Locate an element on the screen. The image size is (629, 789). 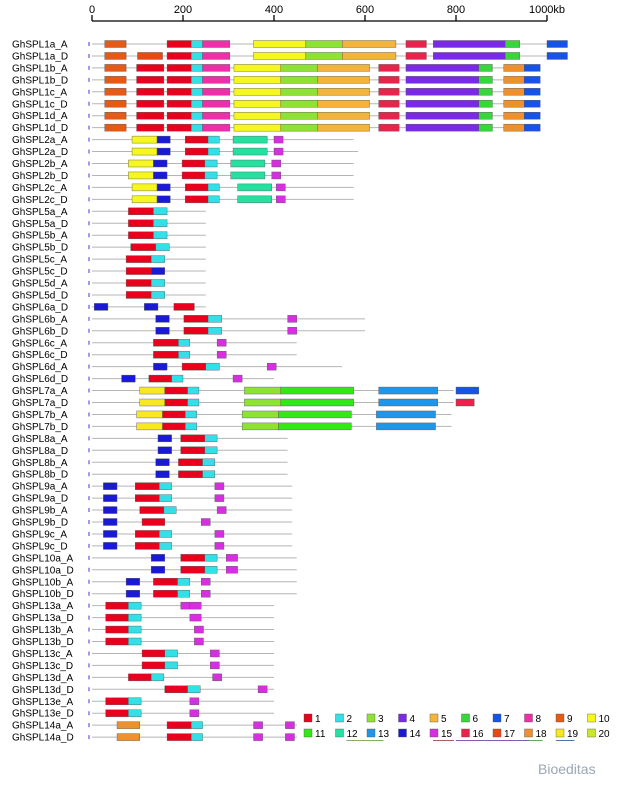
gene-label: GhSPL6b_A is located at coordinates (40, 319).